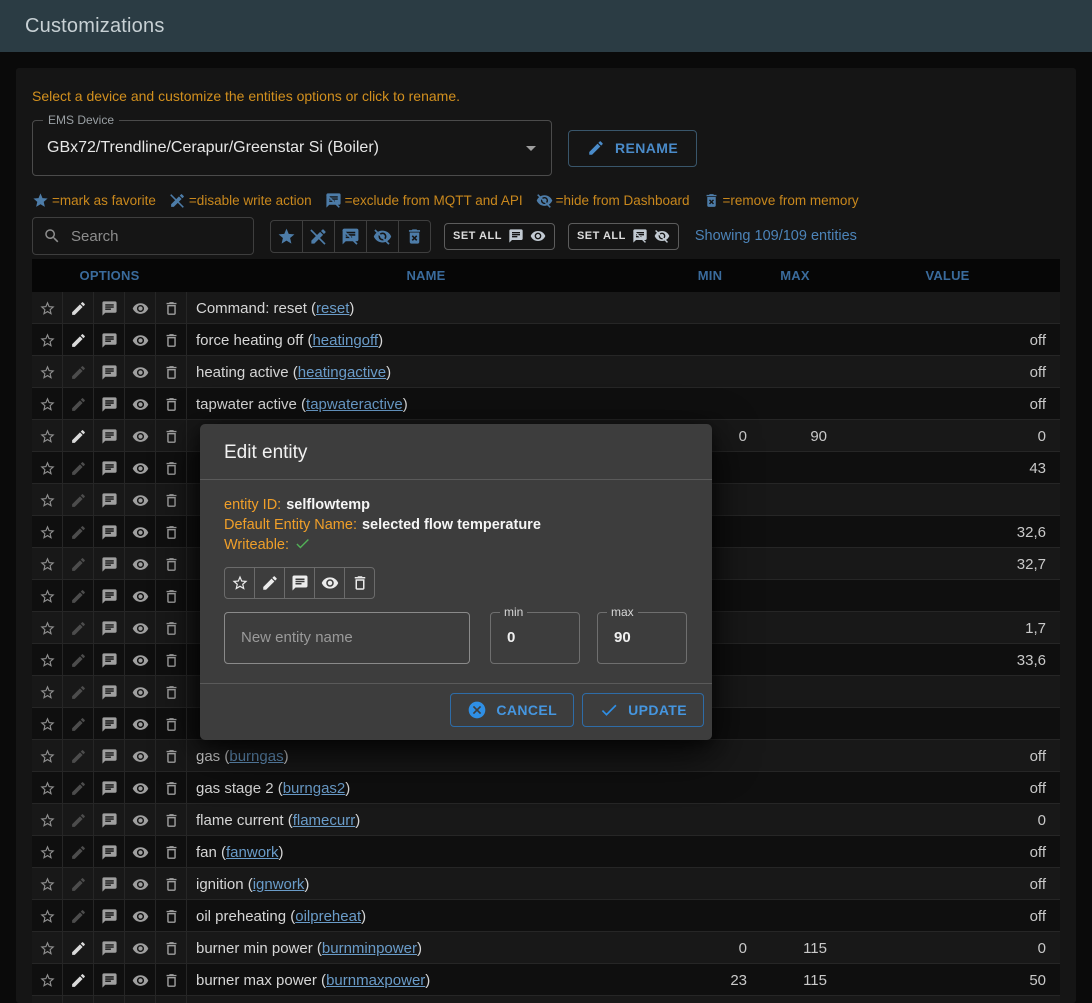  I want to click on entity-id-link: oilpreheat, so click(328, 916).